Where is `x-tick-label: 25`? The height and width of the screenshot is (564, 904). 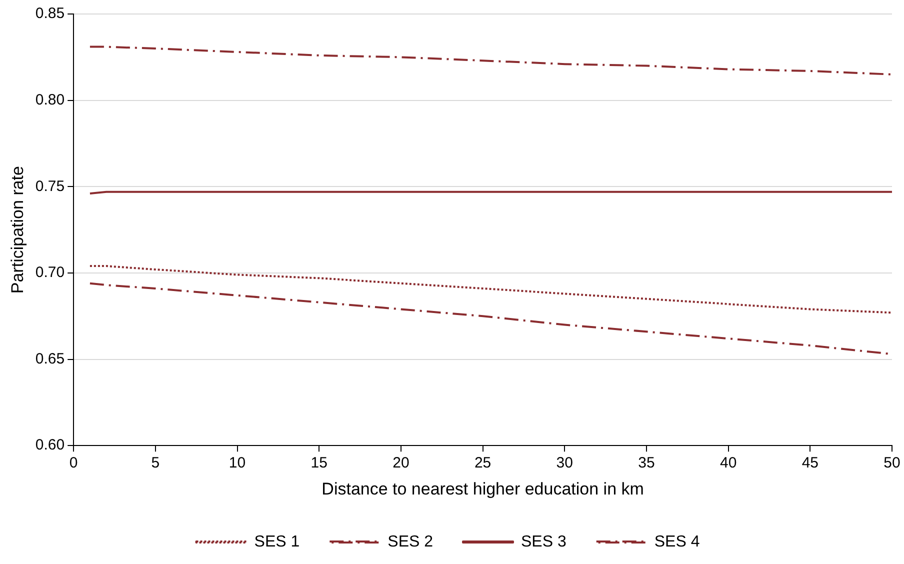 x-tick-label: 25 is located at coordinates (483, 463).